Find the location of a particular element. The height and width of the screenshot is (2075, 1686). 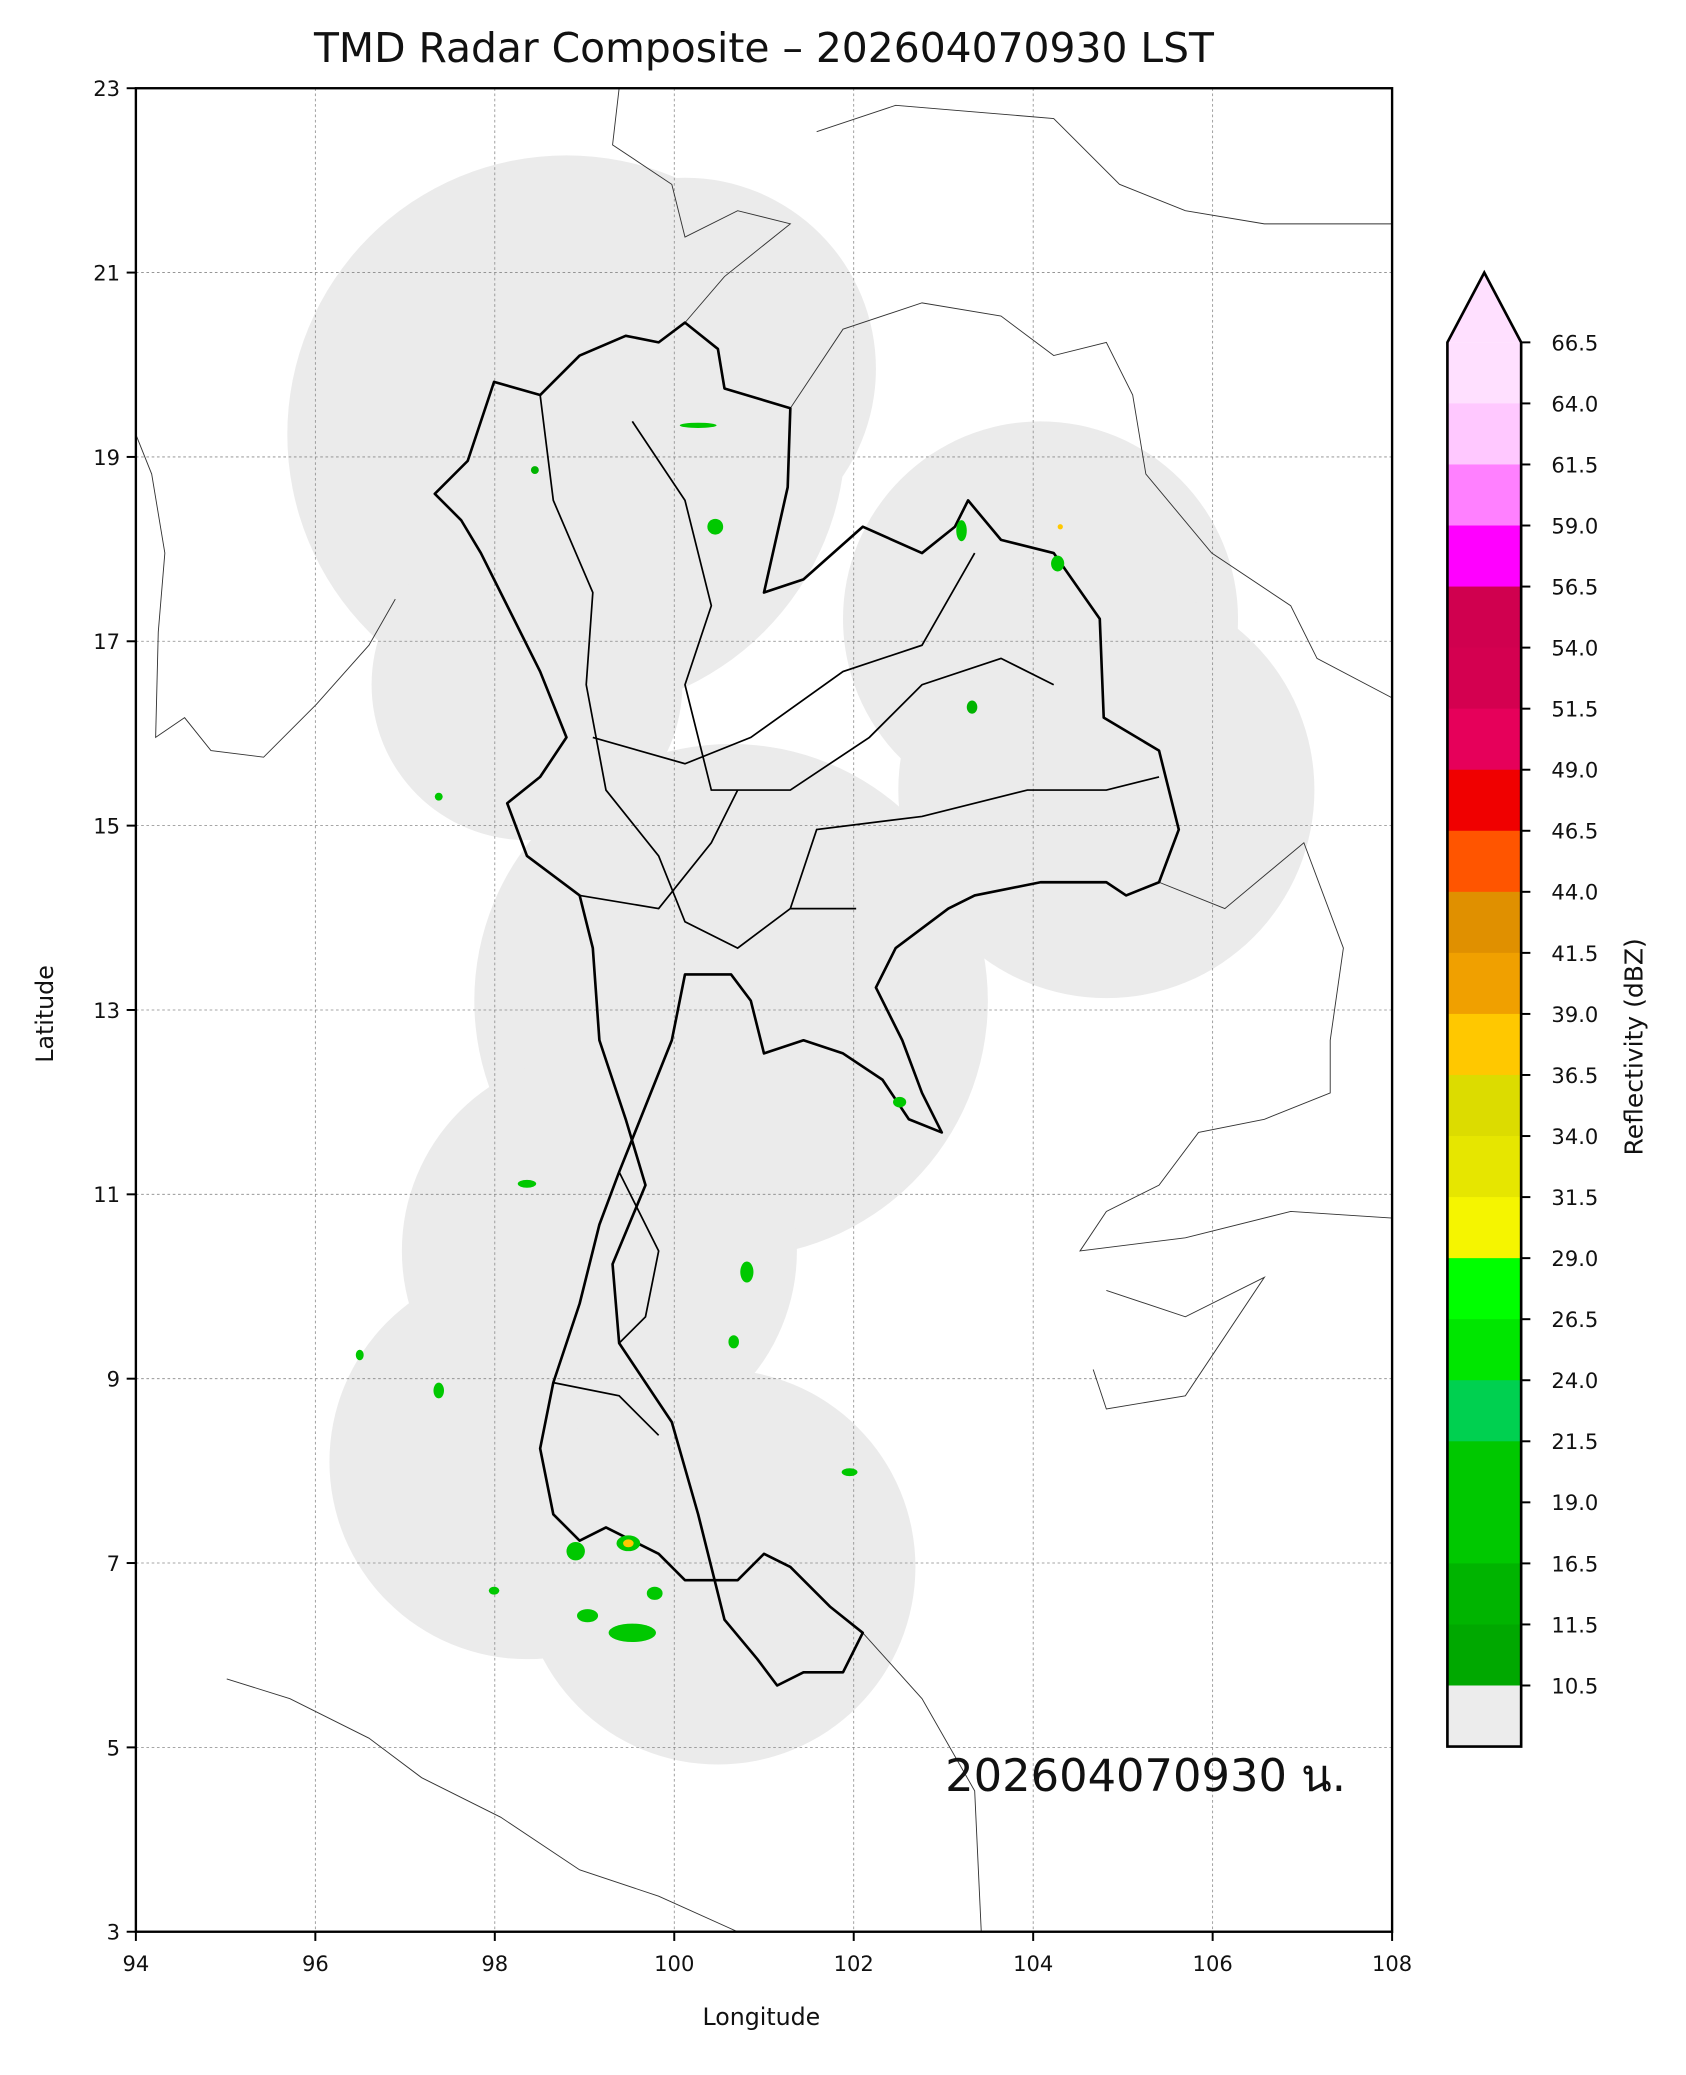

colorbar-tick-label: 31.5 is located at coordinates (1574, 1197).